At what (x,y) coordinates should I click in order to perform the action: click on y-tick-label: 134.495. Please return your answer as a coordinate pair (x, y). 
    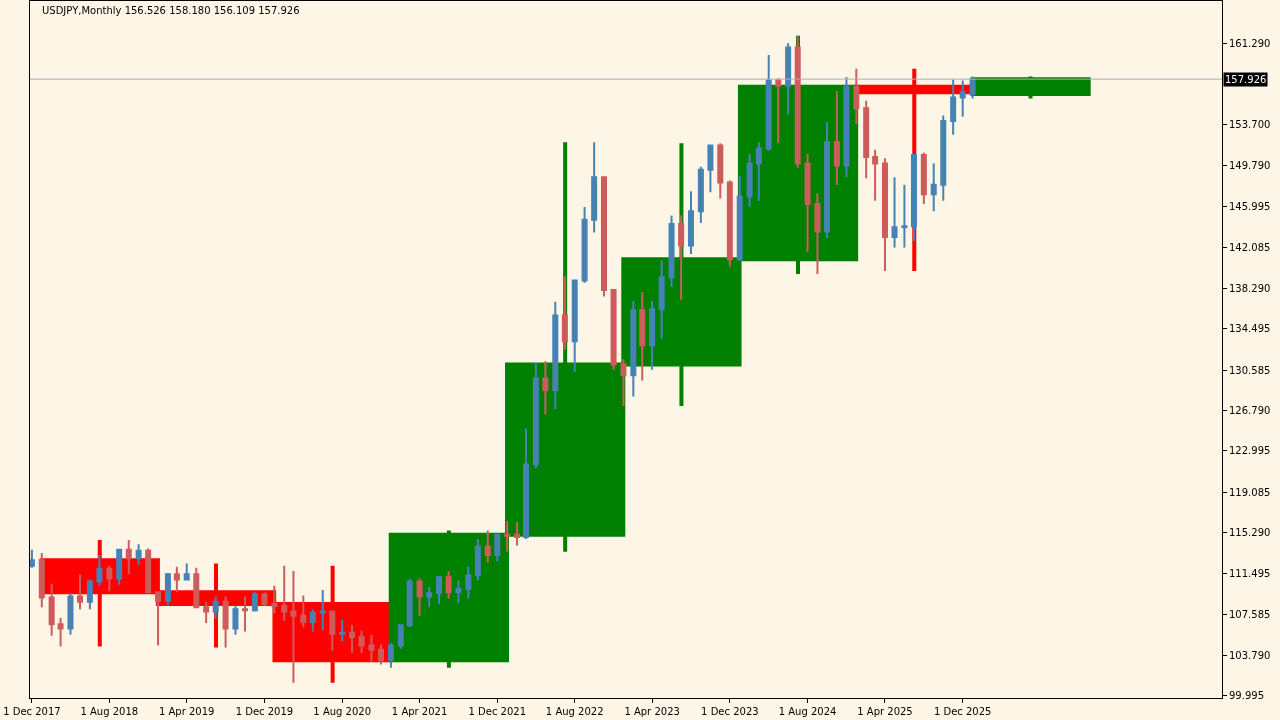
    Looking at the image, I should click on (1250, 328).